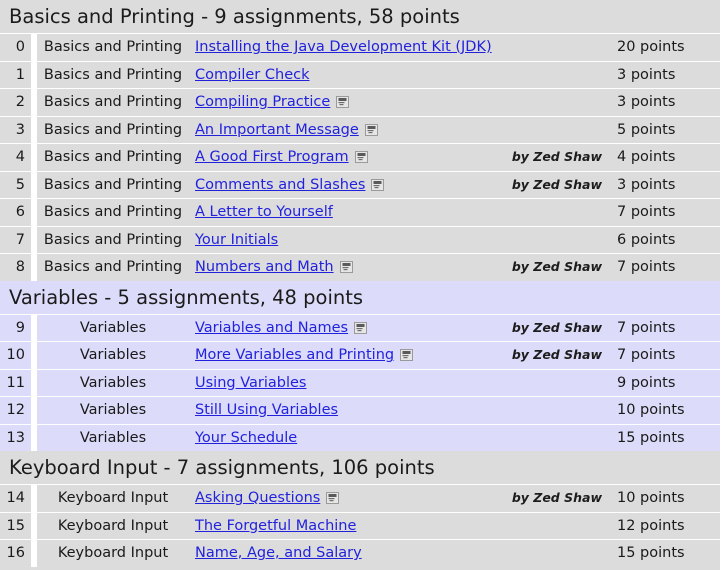  Describe the element at coordinates (264, 267) in the screenshot. I see `assignment-link: Numbers and Math` at that location.